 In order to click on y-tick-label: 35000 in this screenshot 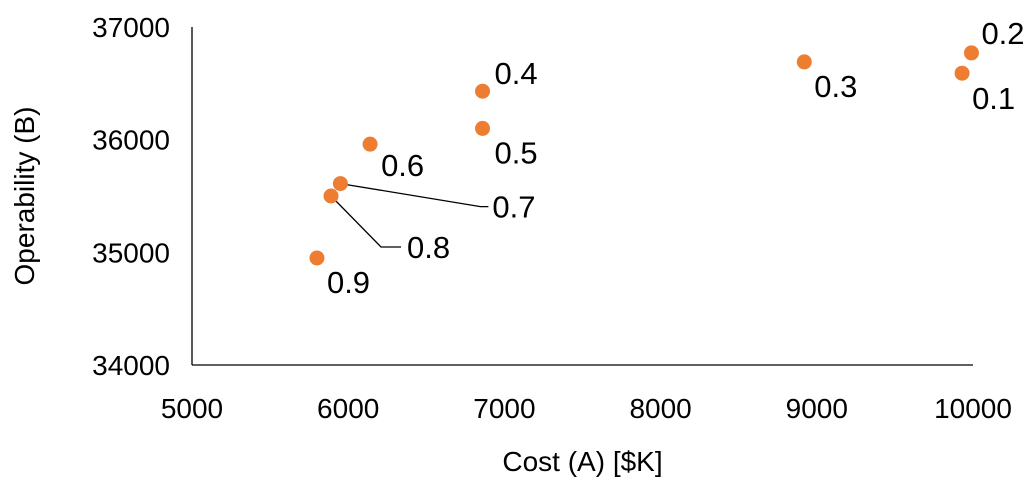, I will do `click(131, 252)`.